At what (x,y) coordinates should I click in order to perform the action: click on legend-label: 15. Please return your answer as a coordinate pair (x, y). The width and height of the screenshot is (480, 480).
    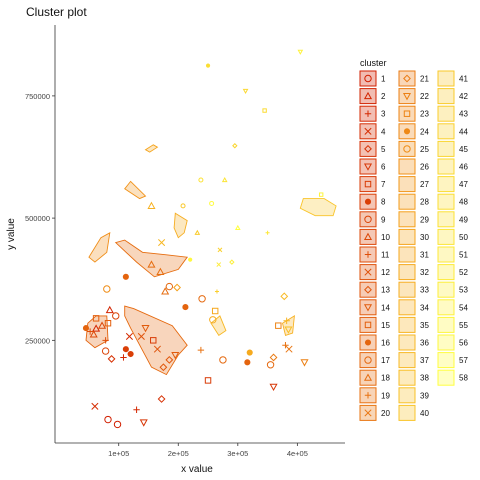
    Looking at the image, I should click on (385, 325).